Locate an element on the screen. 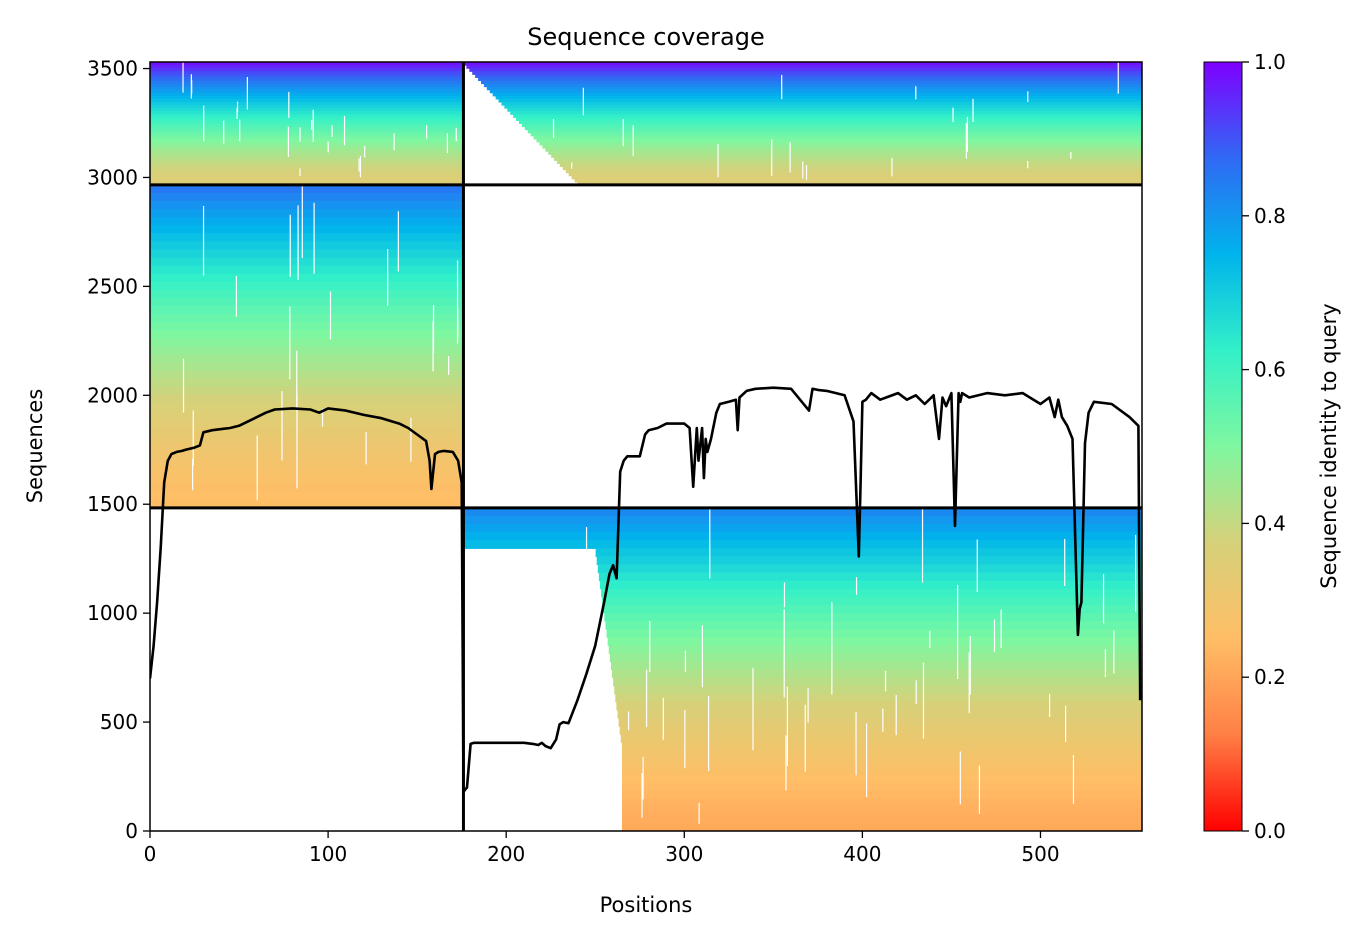  x-axis-label: Positions is located at coordinates (646, 905).